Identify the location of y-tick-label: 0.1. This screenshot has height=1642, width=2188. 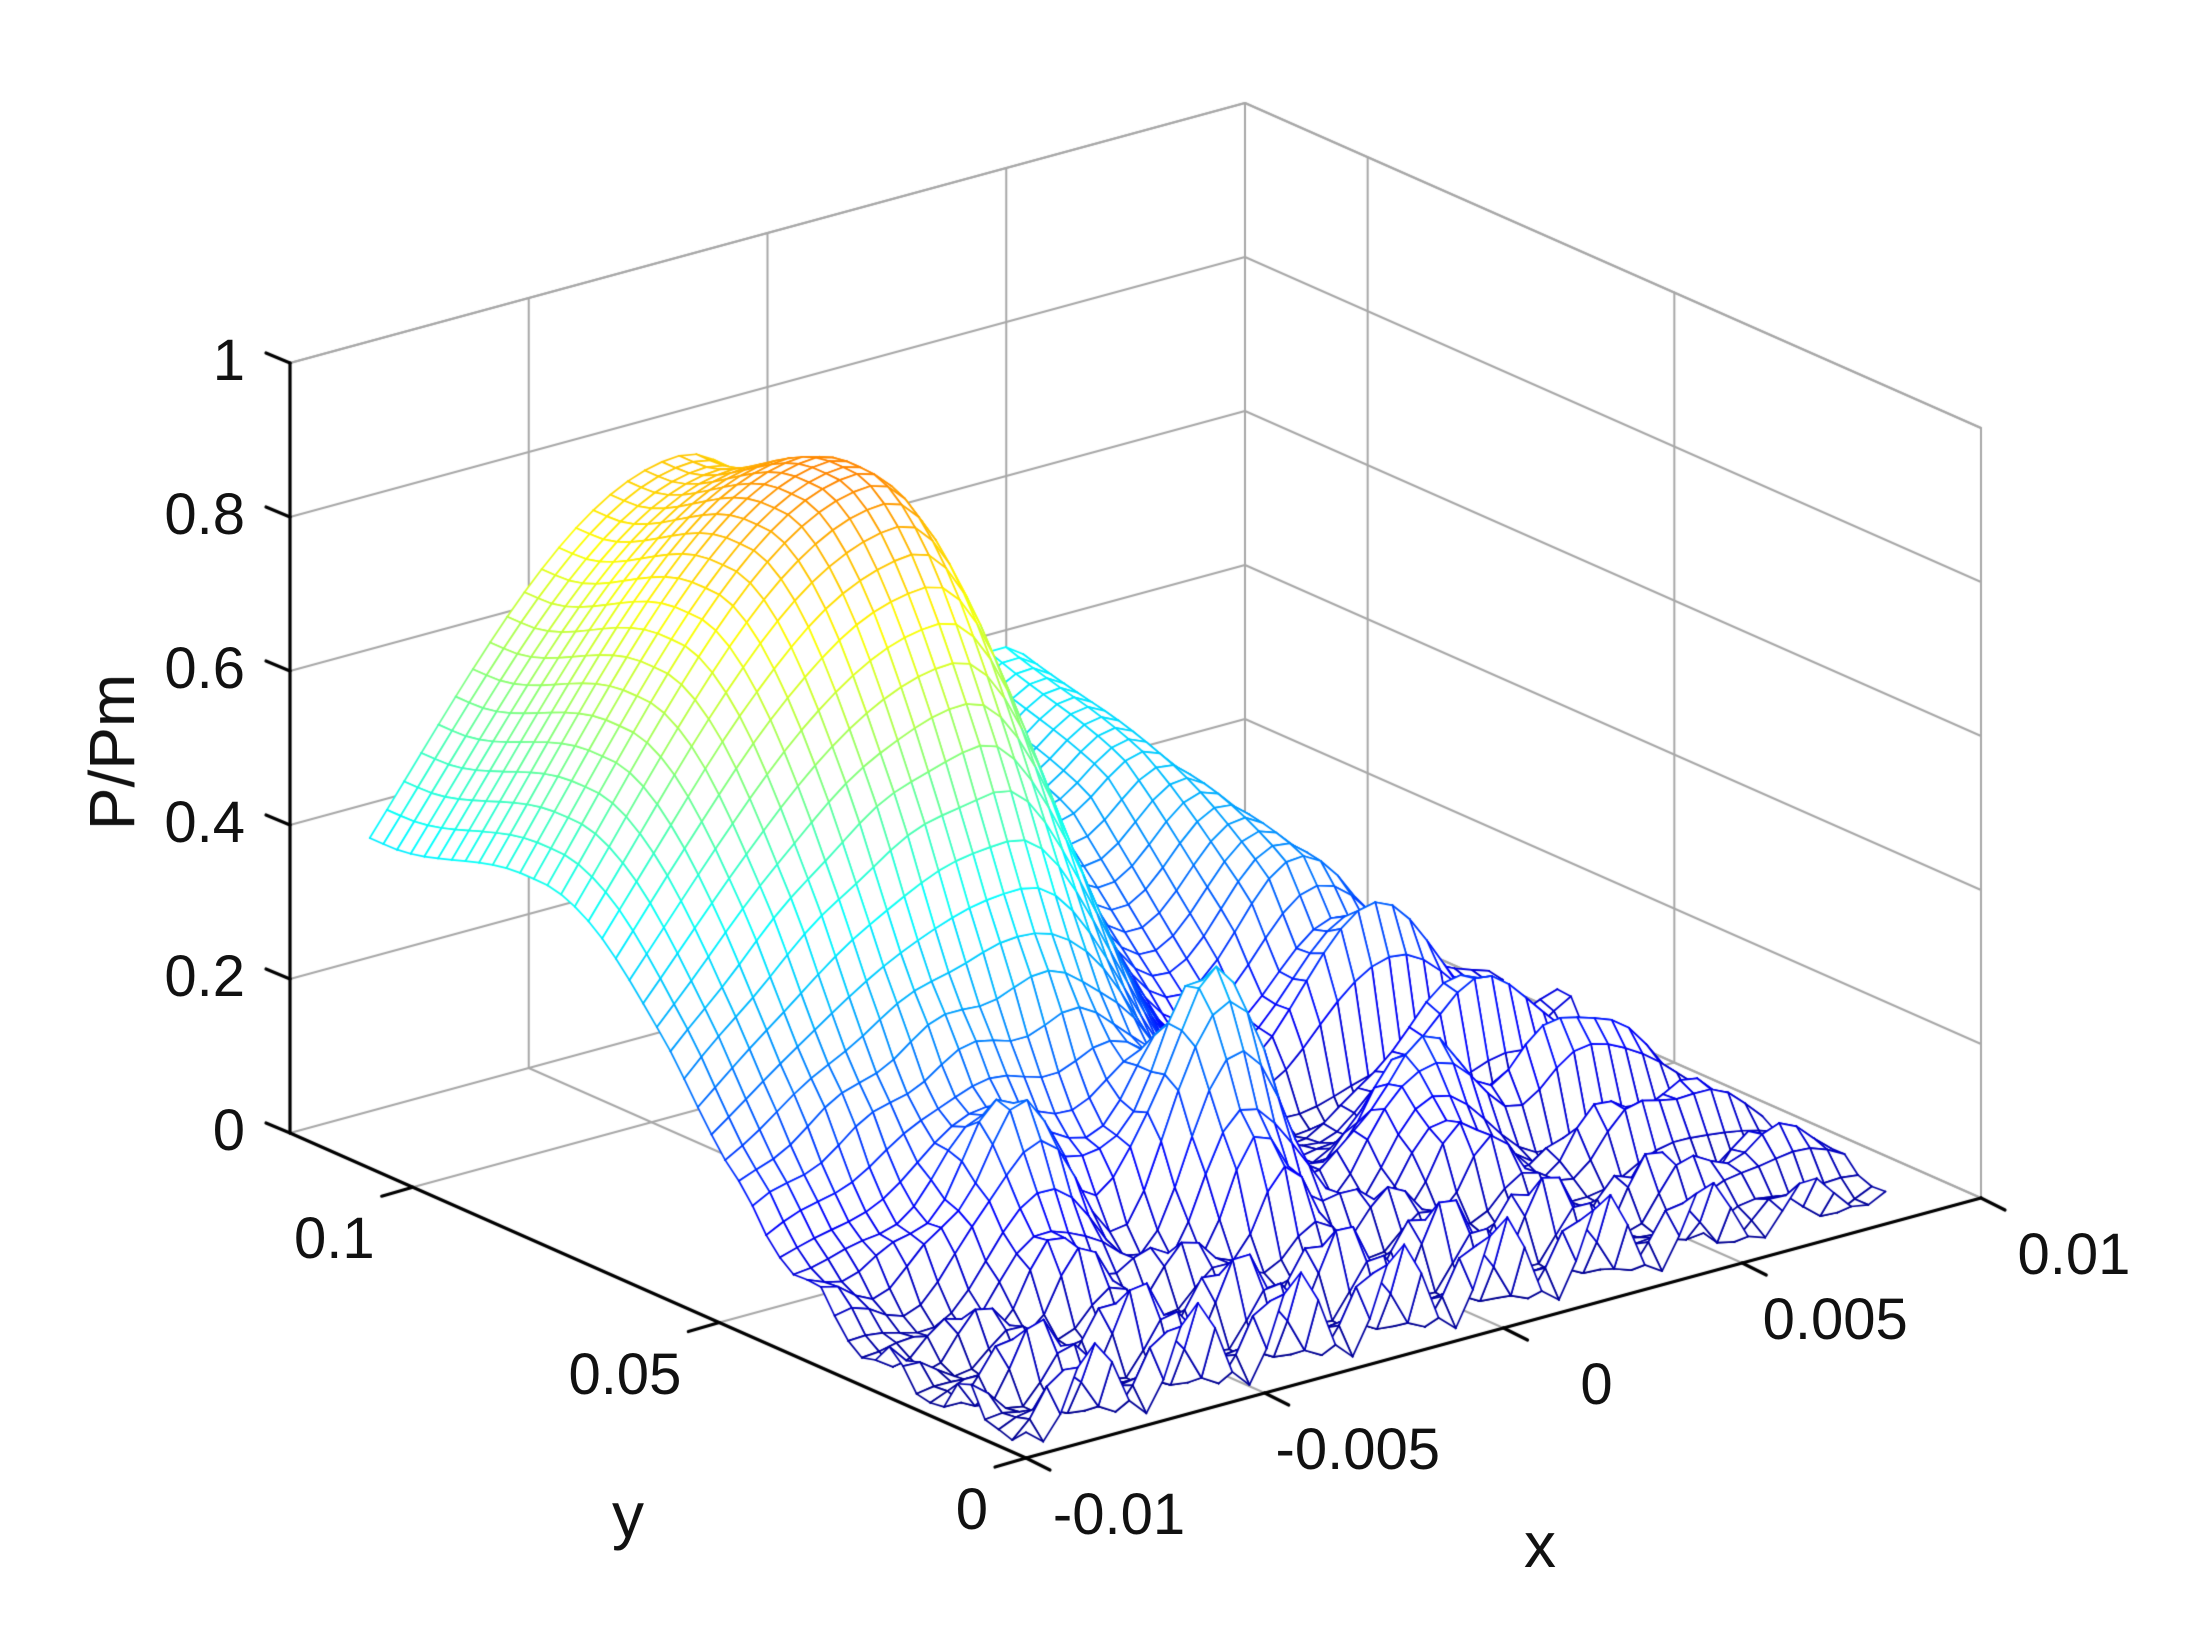
(334, 1239).